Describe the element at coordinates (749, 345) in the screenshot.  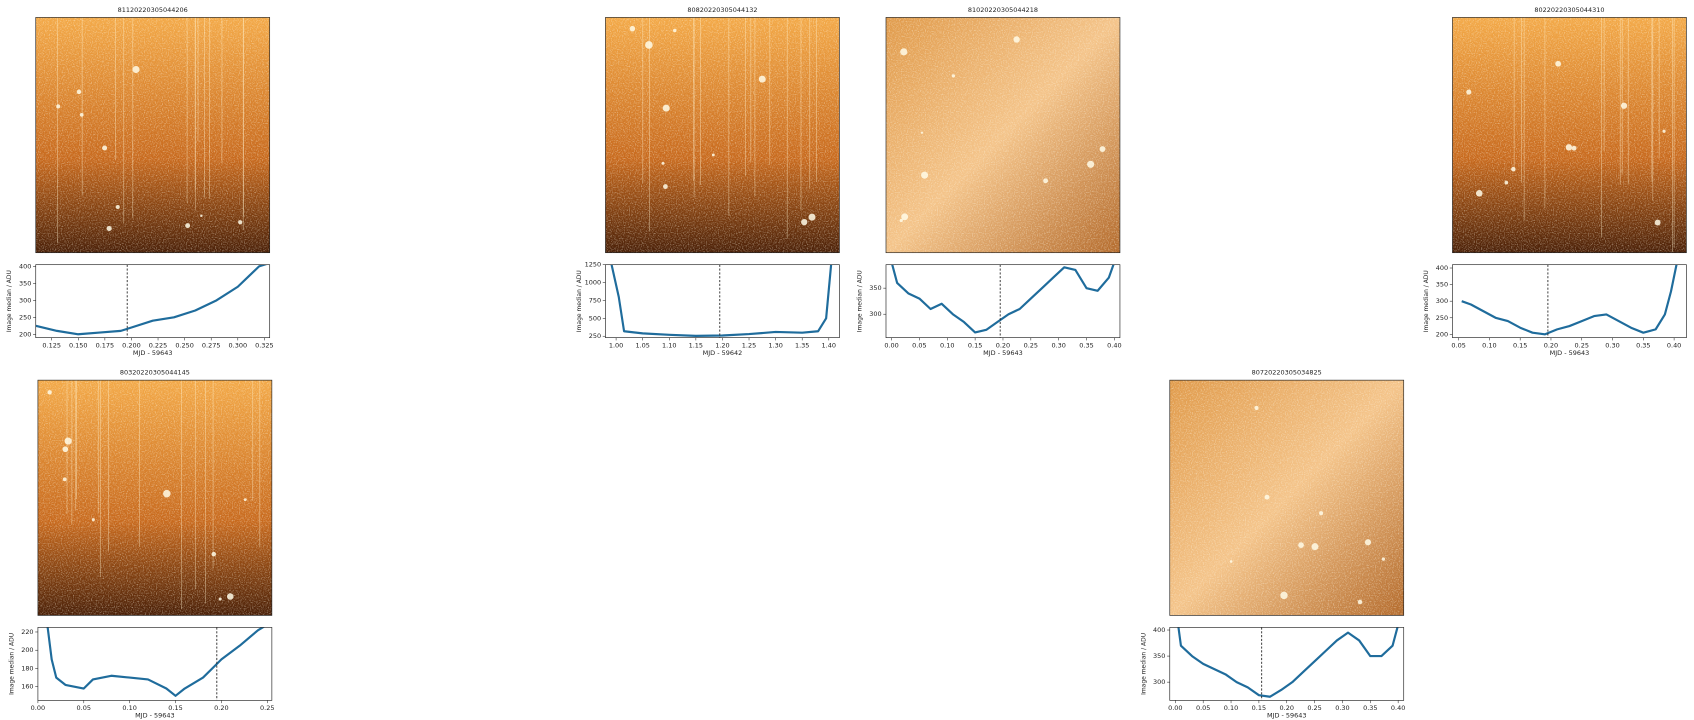
I see `x-tick-label: 1.25` at that location.